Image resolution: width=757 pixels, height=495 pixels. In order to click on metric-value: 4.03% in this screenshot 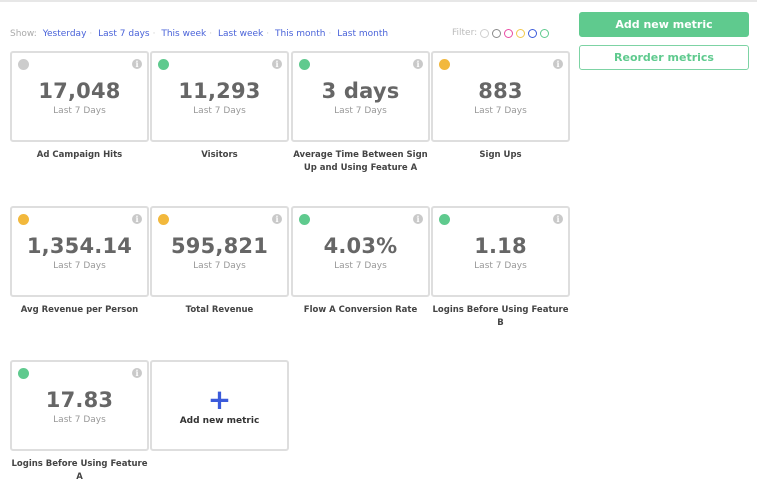, I will do `click(360, 246)`.